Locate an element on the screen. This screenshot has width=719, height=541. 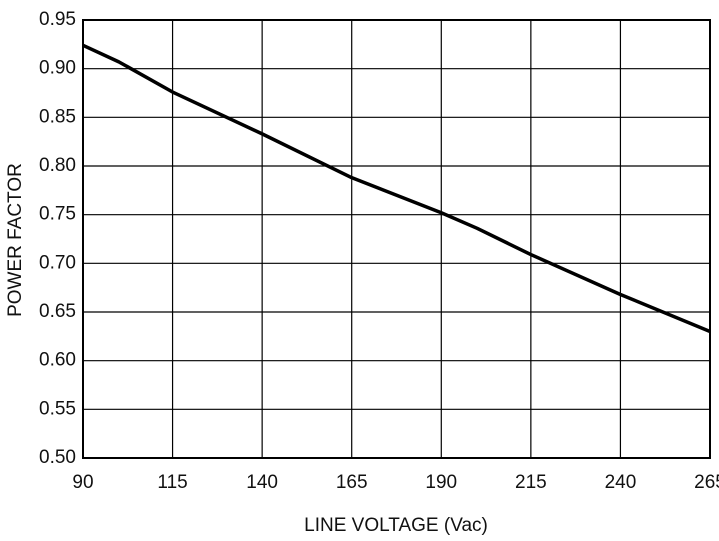
x-tick-label: 90 is located at coordinates (82, 482).